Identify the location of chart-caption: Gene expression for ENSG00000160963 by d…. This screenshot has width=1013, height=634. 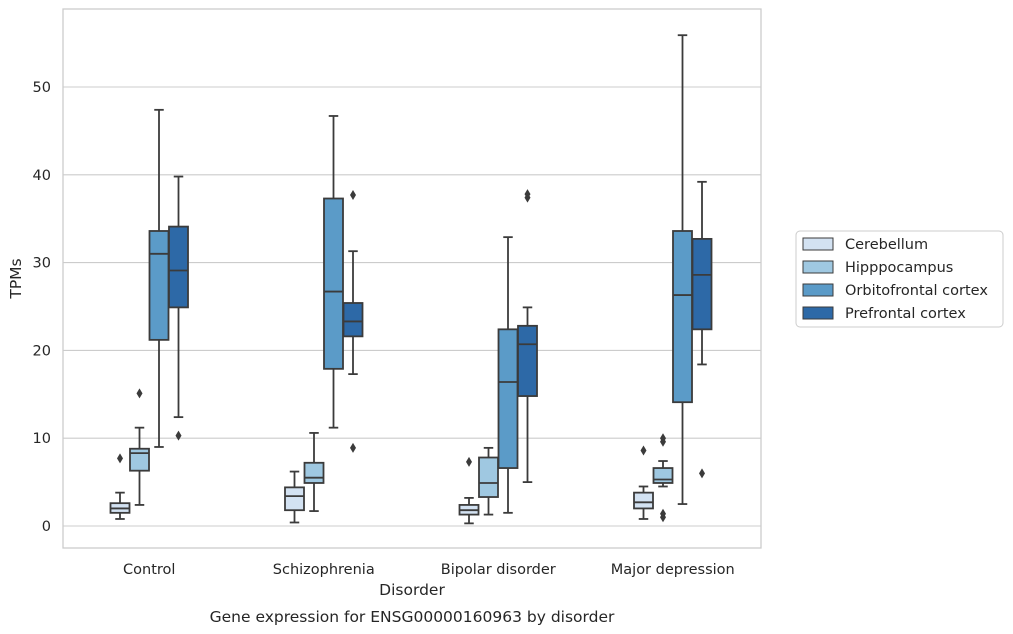
(412, 617).